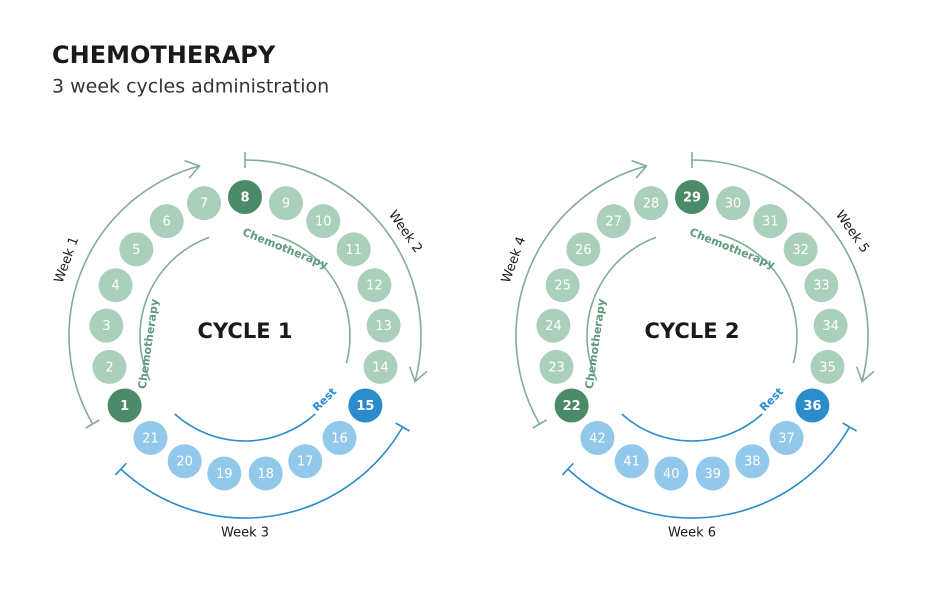 The image size is (942, 607). What do you see at coordinates (353, 250) in the screenshot?
I see `day-number: 11` at bounding box center [353, 250].